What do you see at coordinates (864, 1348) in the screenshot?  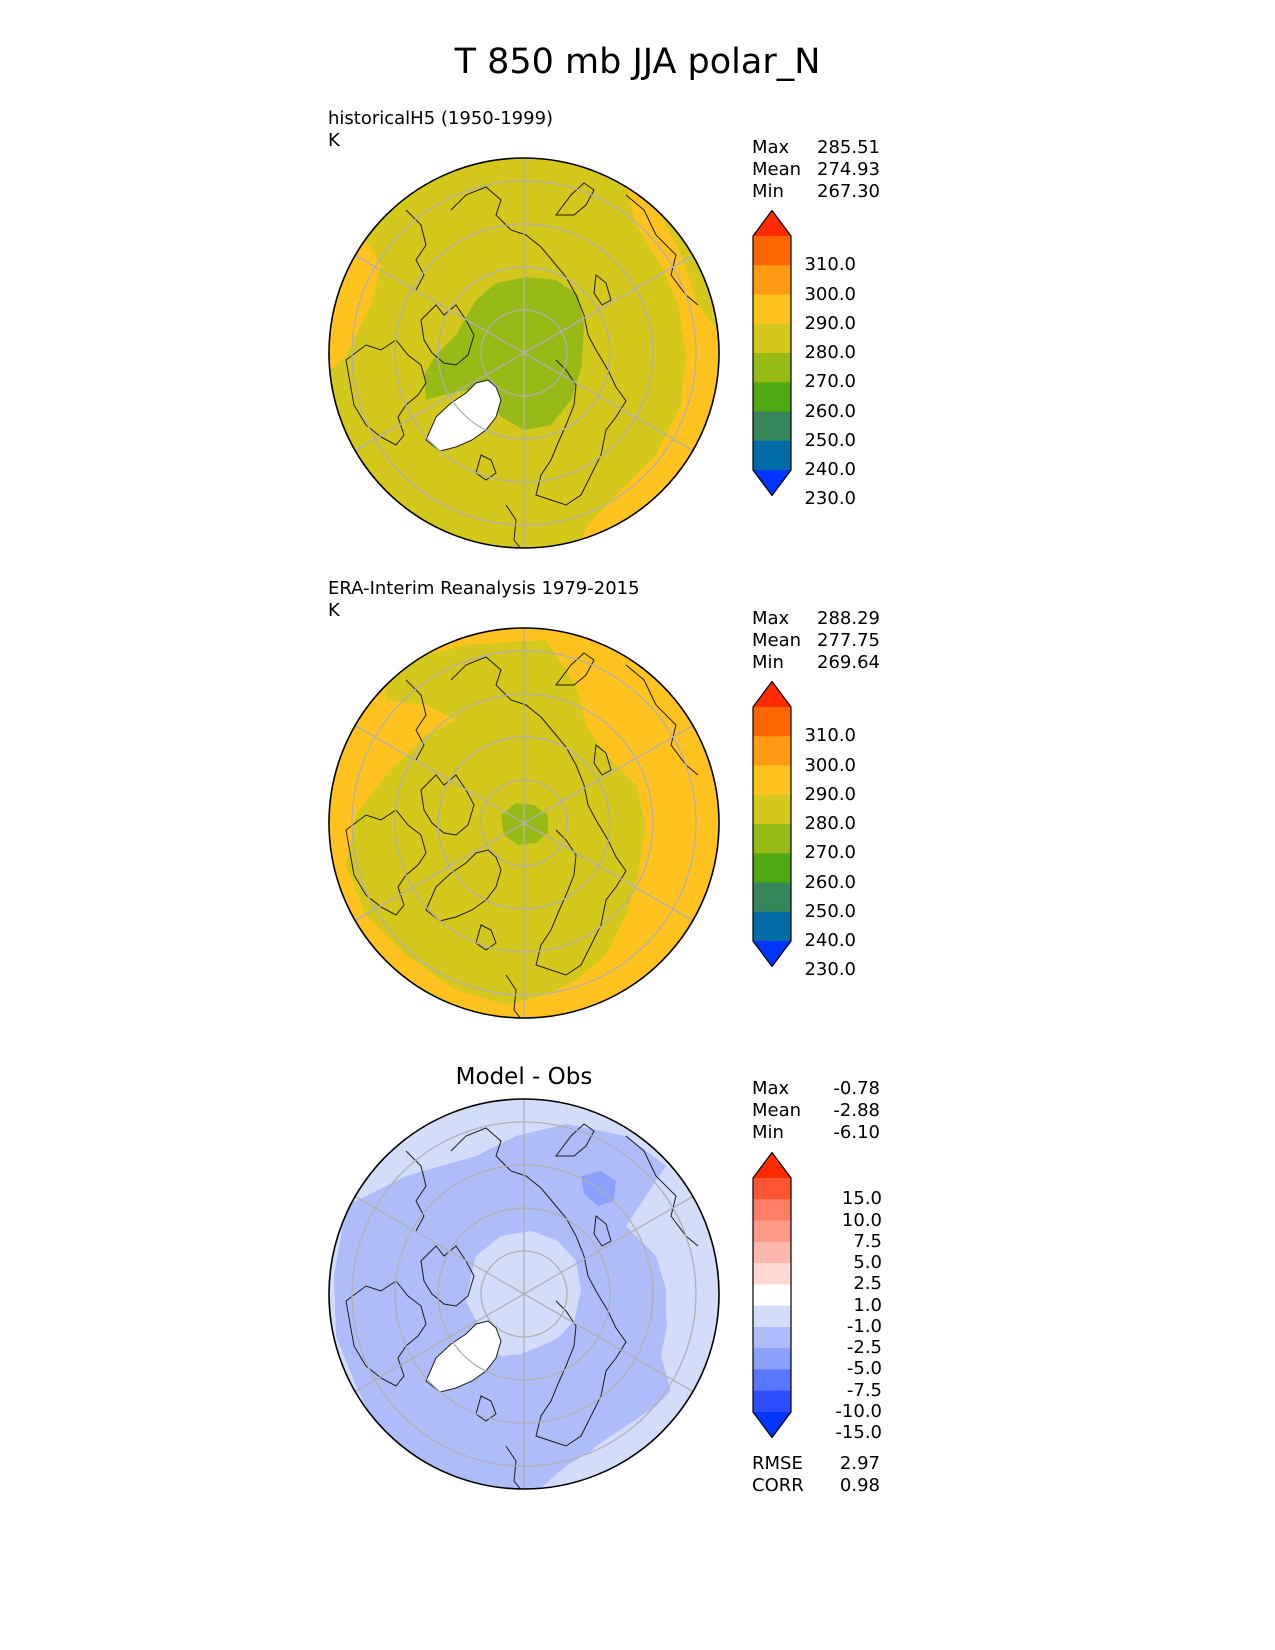 I see `colorbar-tick-label: -2.5` at bounding box center [864, 1348].